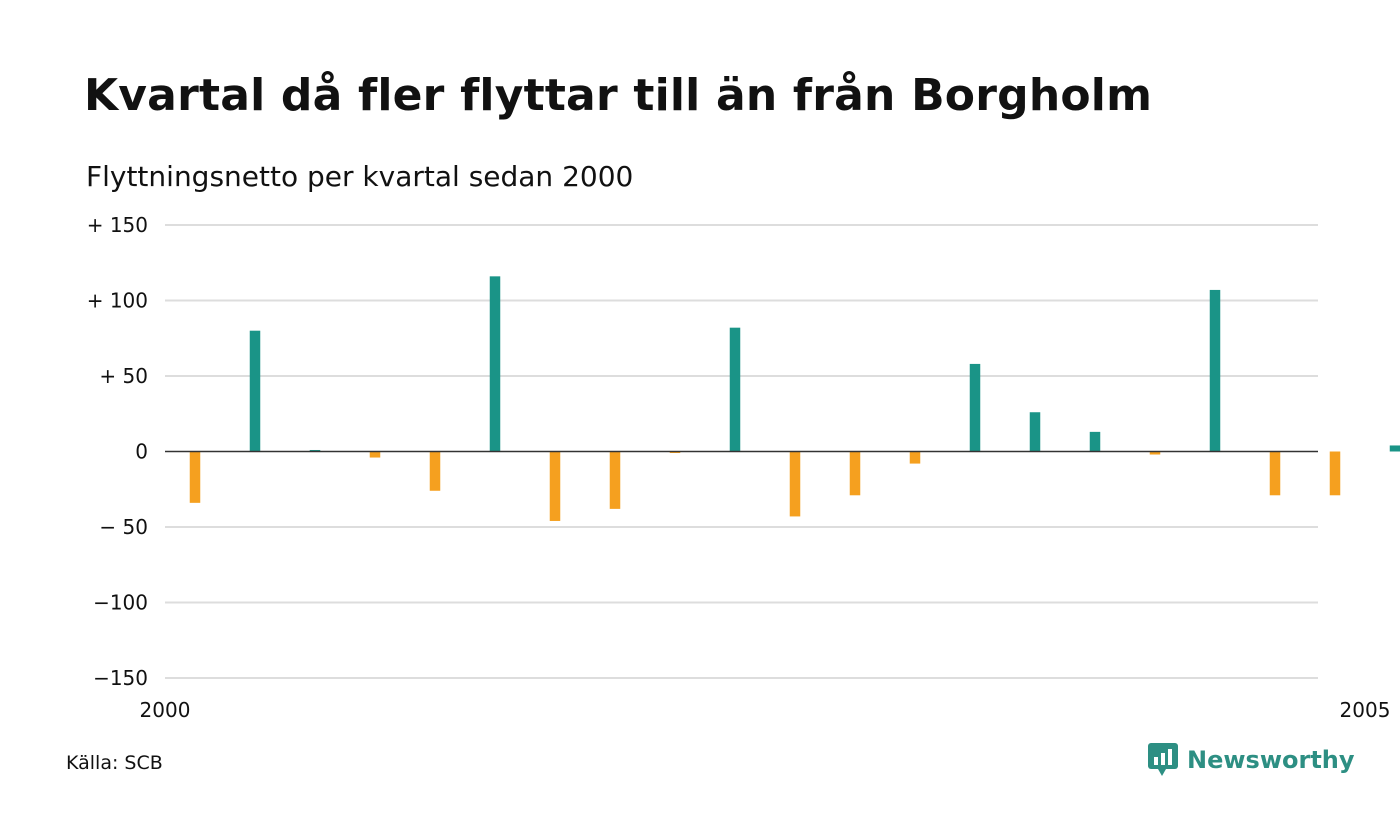  I want to click on y-tick-label: + 150, so click(117, 225).